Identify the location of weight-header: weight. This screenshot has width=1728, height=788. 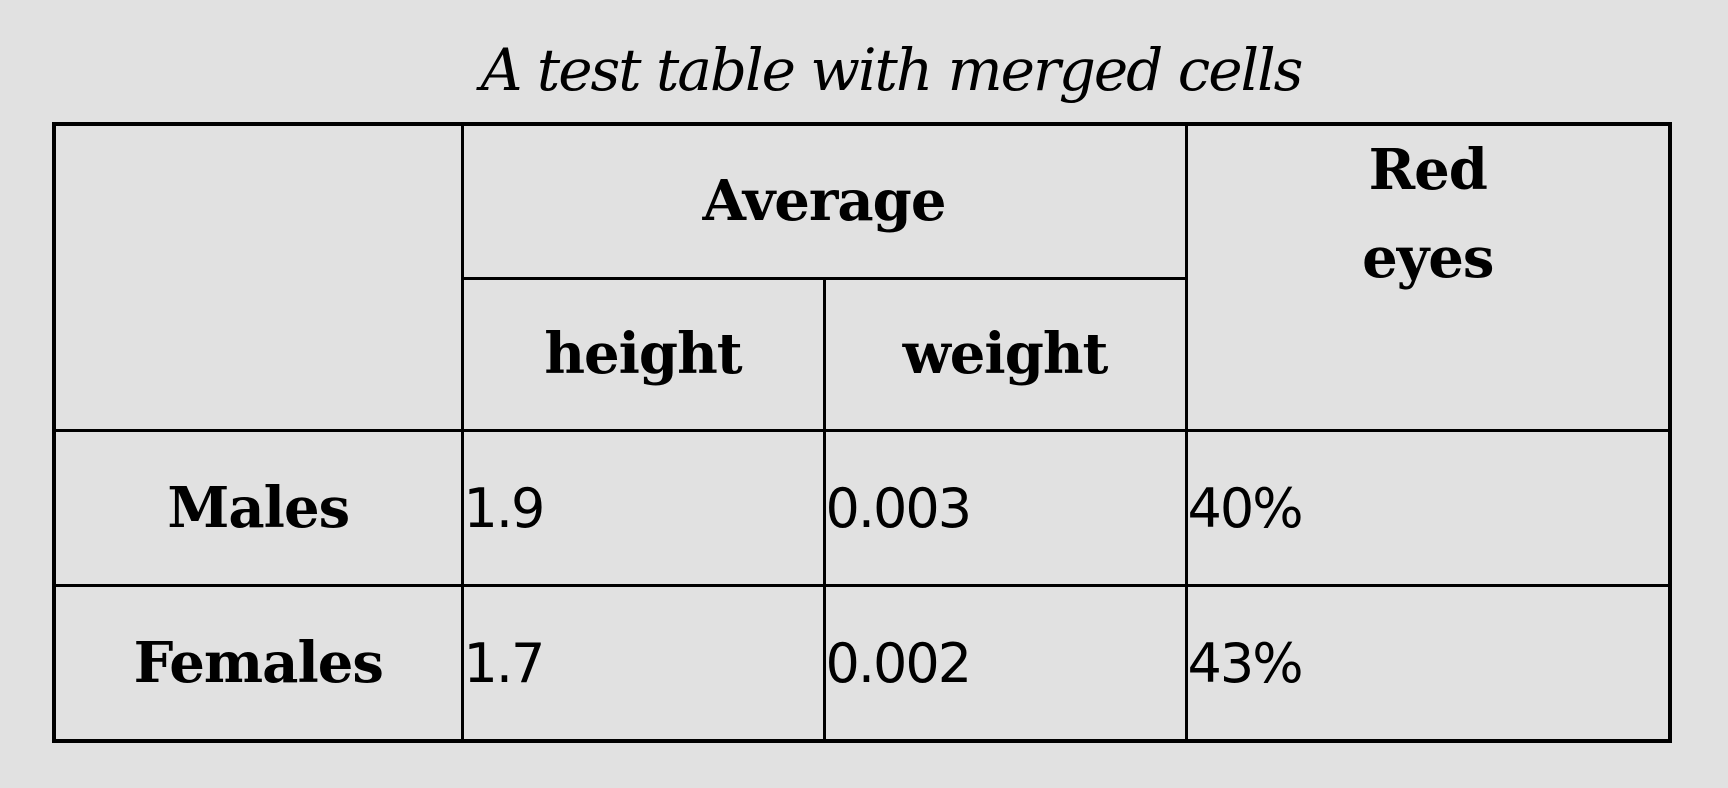
(1005, 354).